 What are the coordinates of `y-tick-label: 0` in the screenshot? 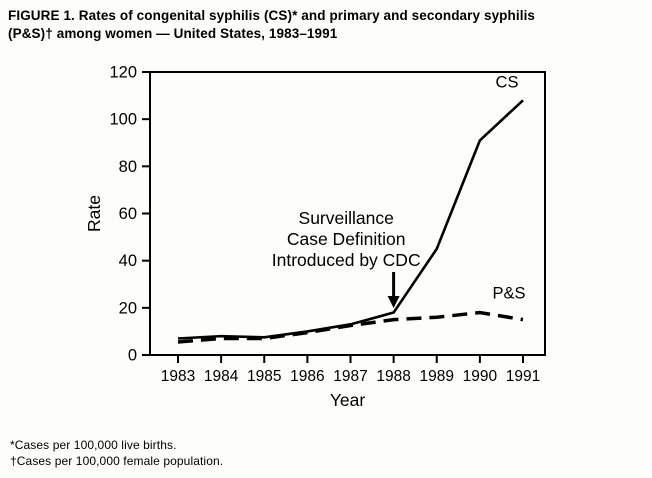 It's located at (132, 356).